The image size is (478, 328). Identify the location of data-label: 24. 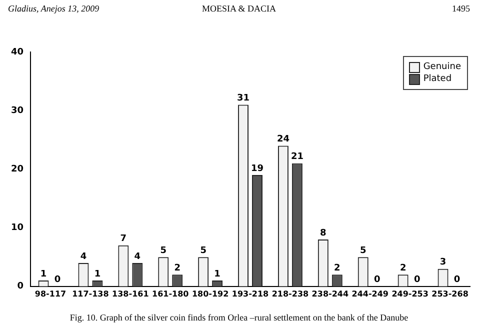
(283, 139).